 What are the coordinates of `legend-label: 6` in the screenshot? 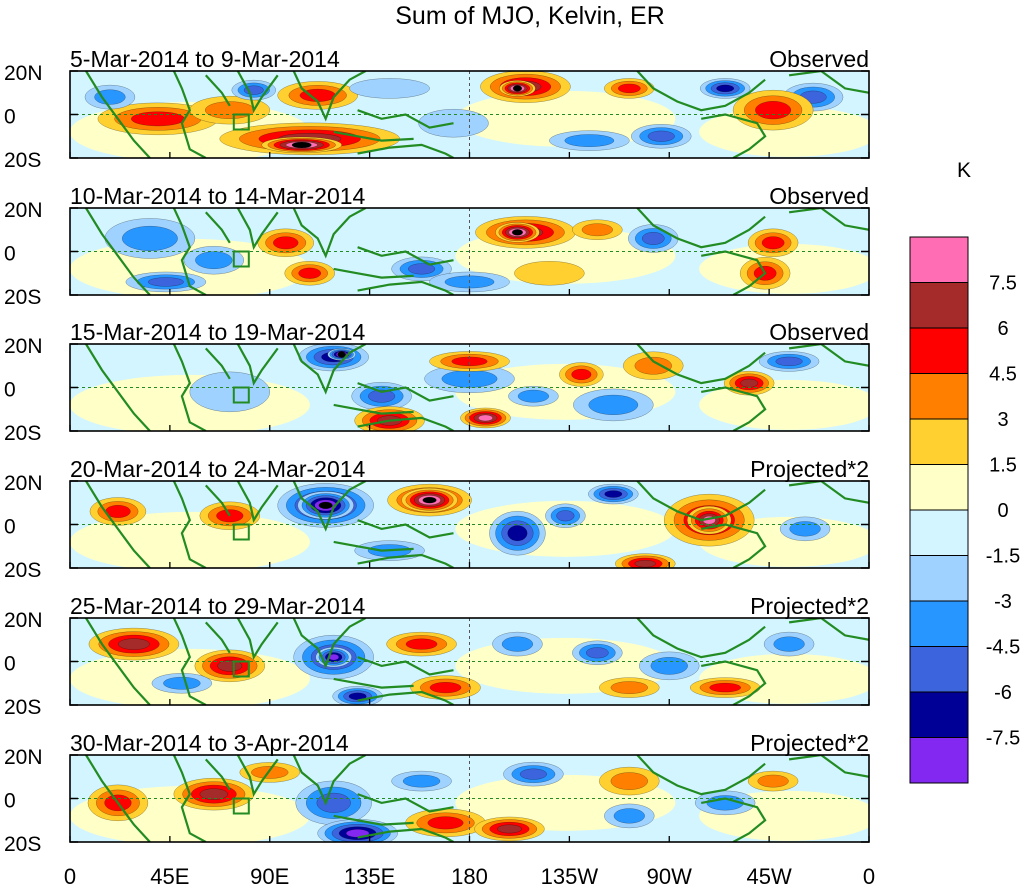 It's located at (1002, 329).